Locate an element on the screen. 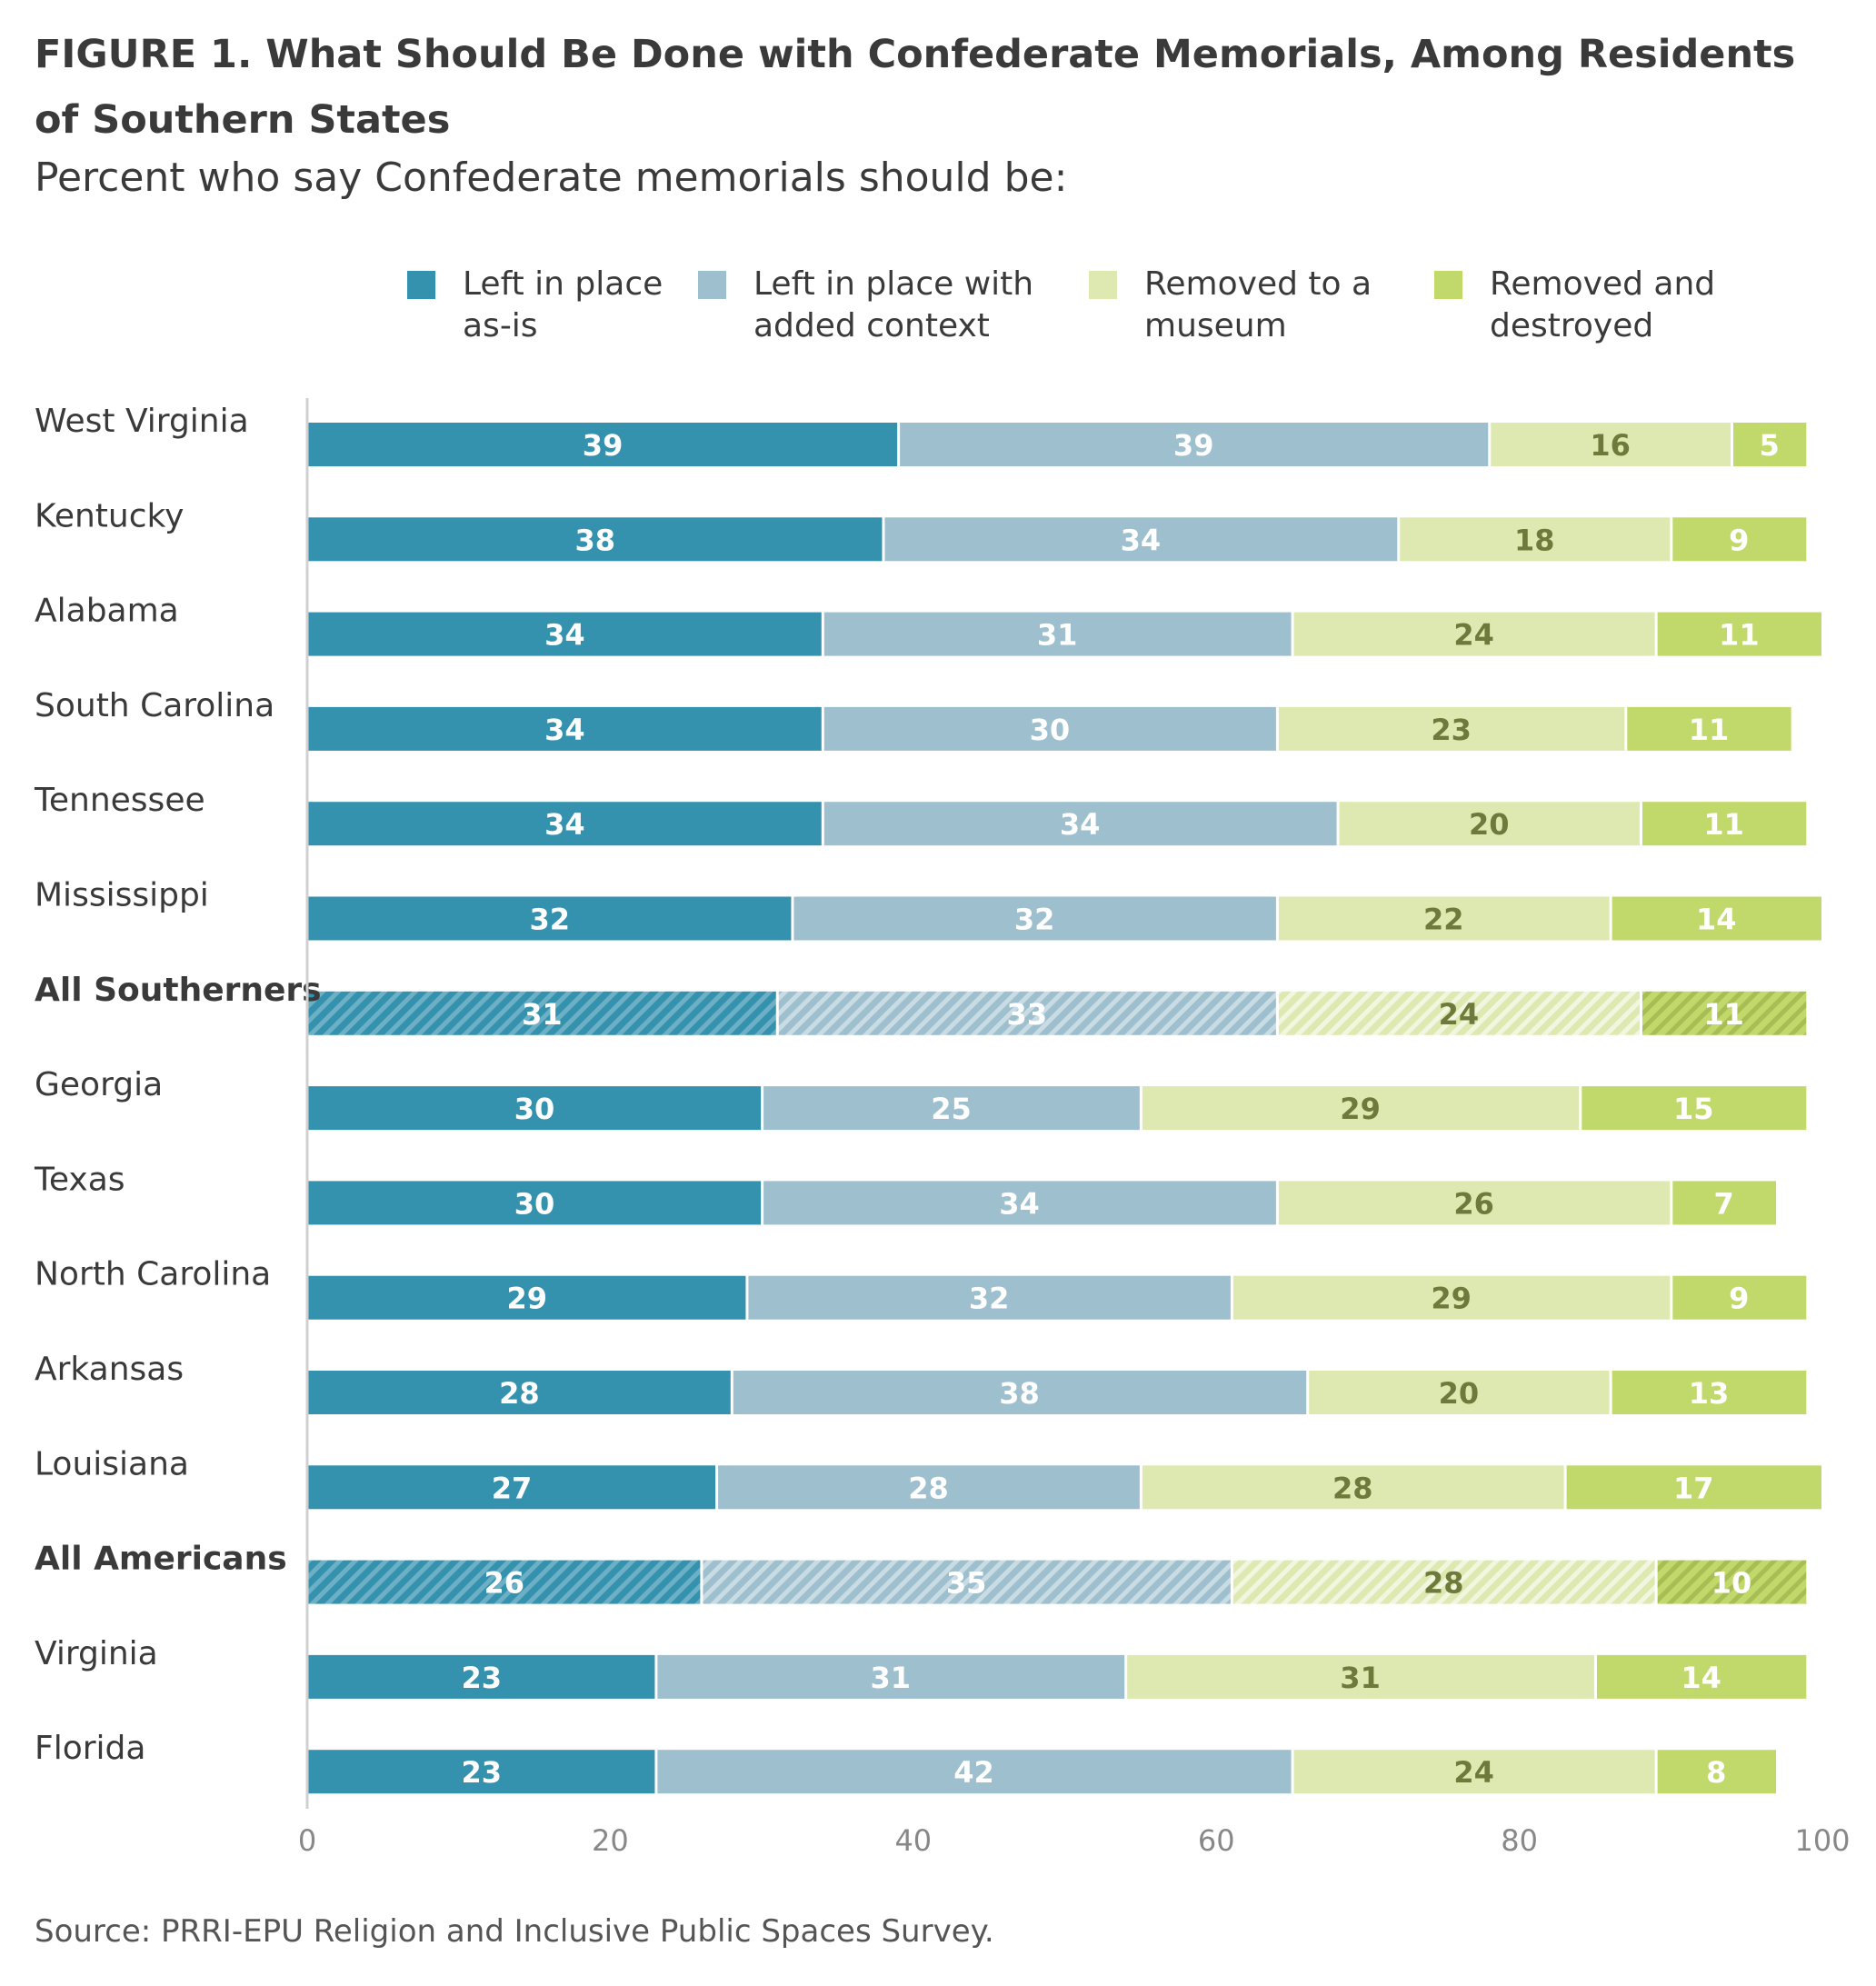 The image size is (1876, 1986). data-label-texas-series-1: 34 is located at coordinates (1019, 1203).